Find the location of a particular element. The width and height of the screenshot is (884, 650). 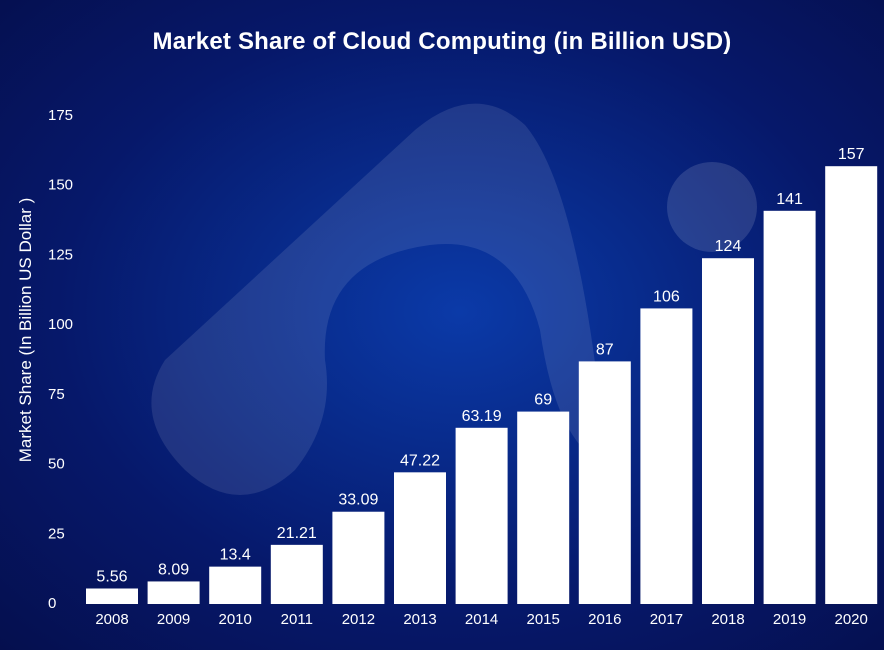

x-tick-label: 2020 is located at coordinates (851, 619).